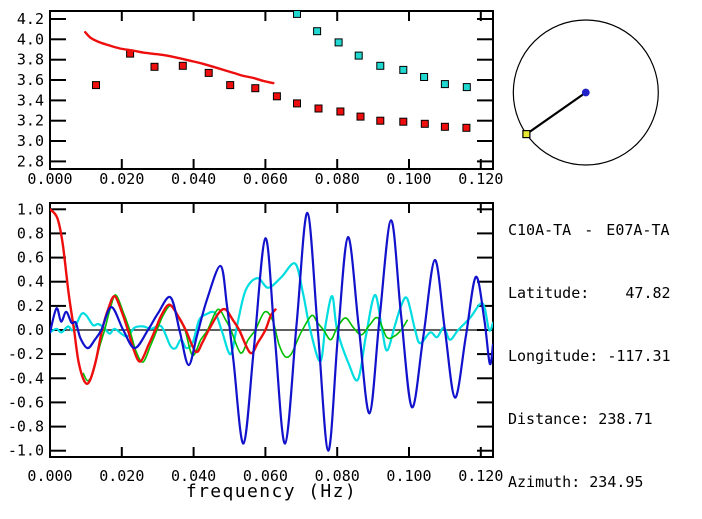 Image resolution: width=702 pixels, height=519 pixels. What do you see at coordinates (589, 230) in the screenshot?
I see `station-pair-title: C10A-TA - E07A-TA` at bounding box center [589, 230].